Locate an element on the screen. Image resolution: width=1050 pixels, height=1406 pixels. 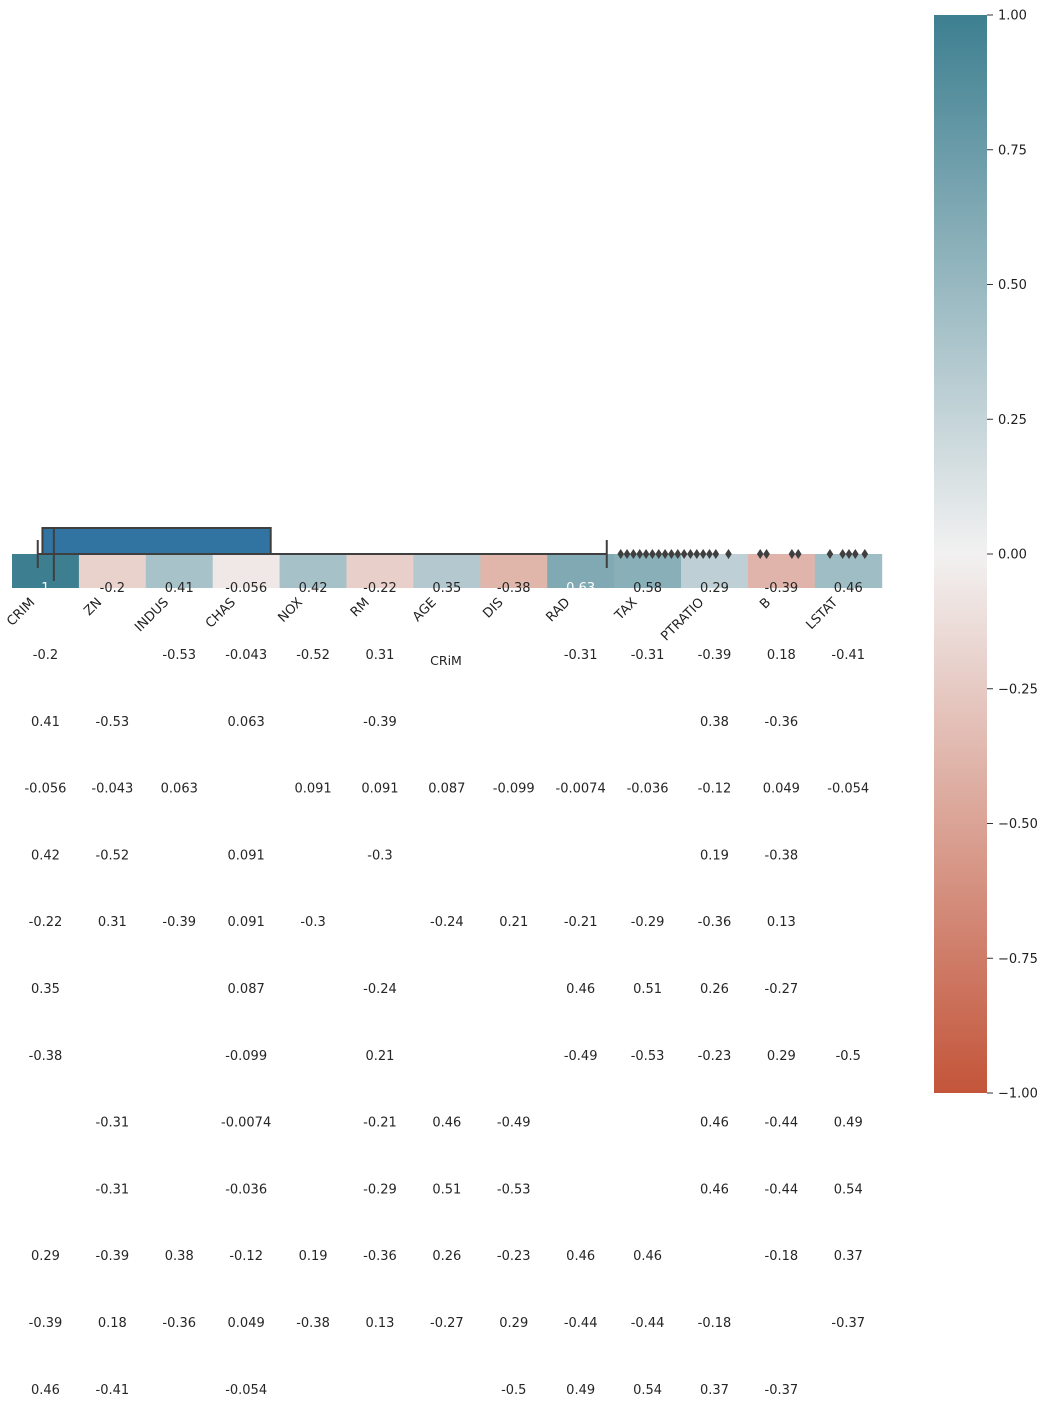
cell-label: -0.036 is located at coordinates (648, 789).